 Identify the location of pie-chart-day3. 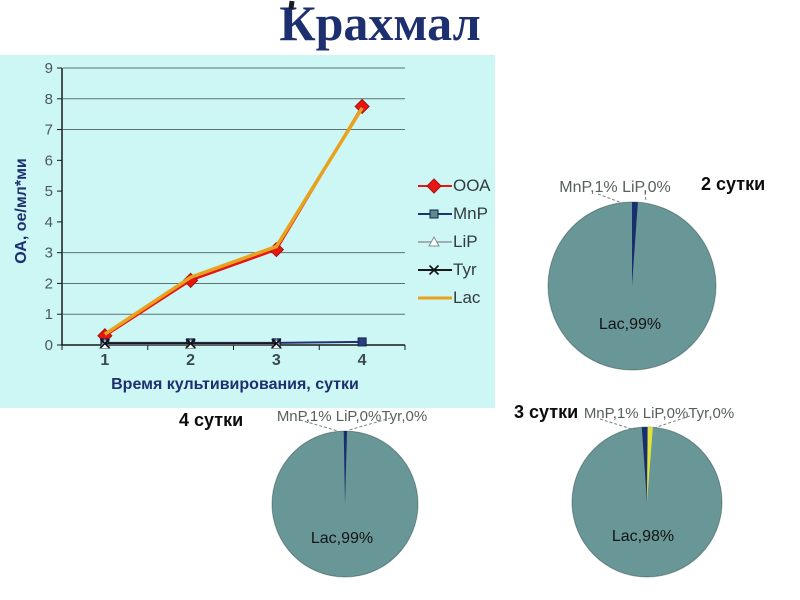
(647, 496).